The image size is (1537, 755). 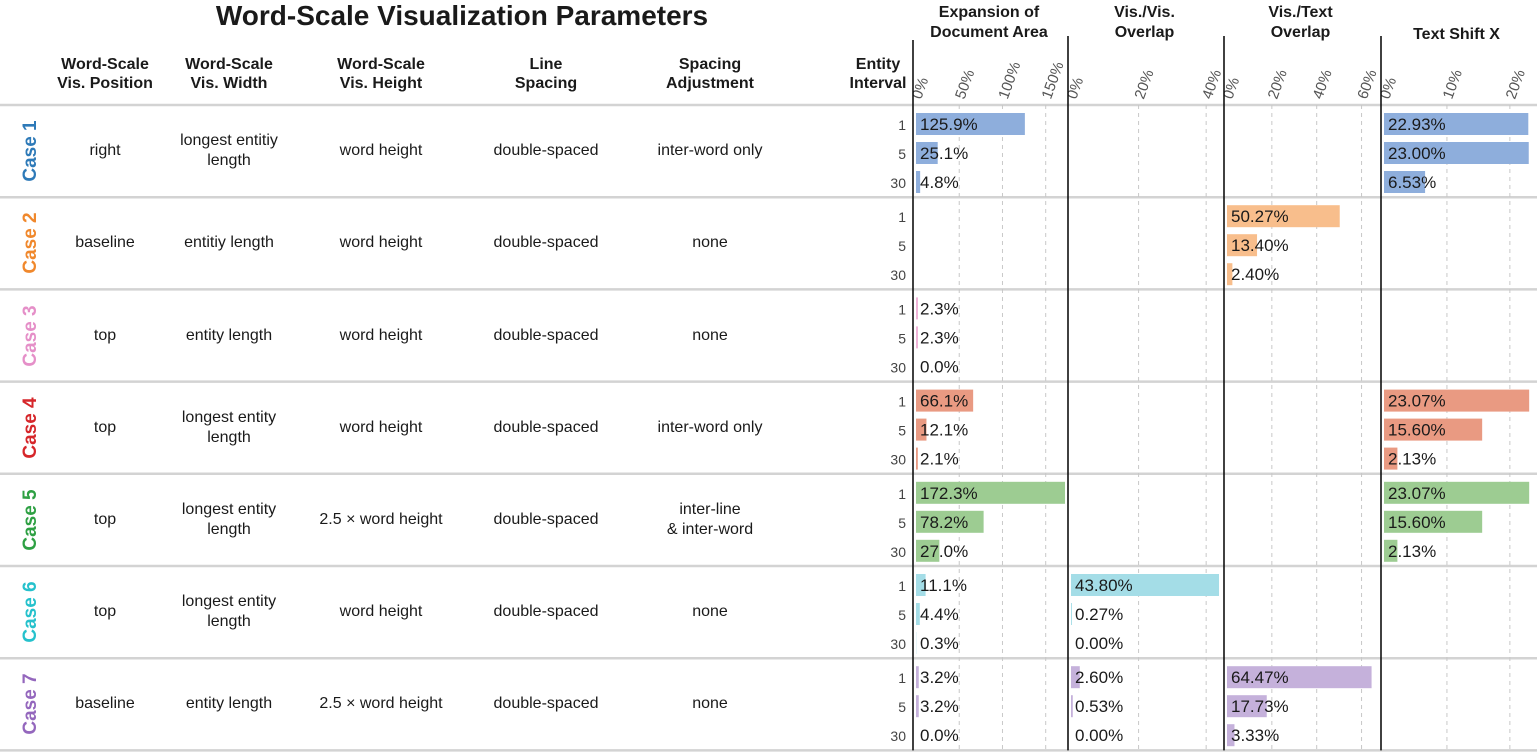 What do you see at coordinates (1099, 706) in the screenshot?
I see `data-label: 0.53%` at bounding box center [1099, 706].